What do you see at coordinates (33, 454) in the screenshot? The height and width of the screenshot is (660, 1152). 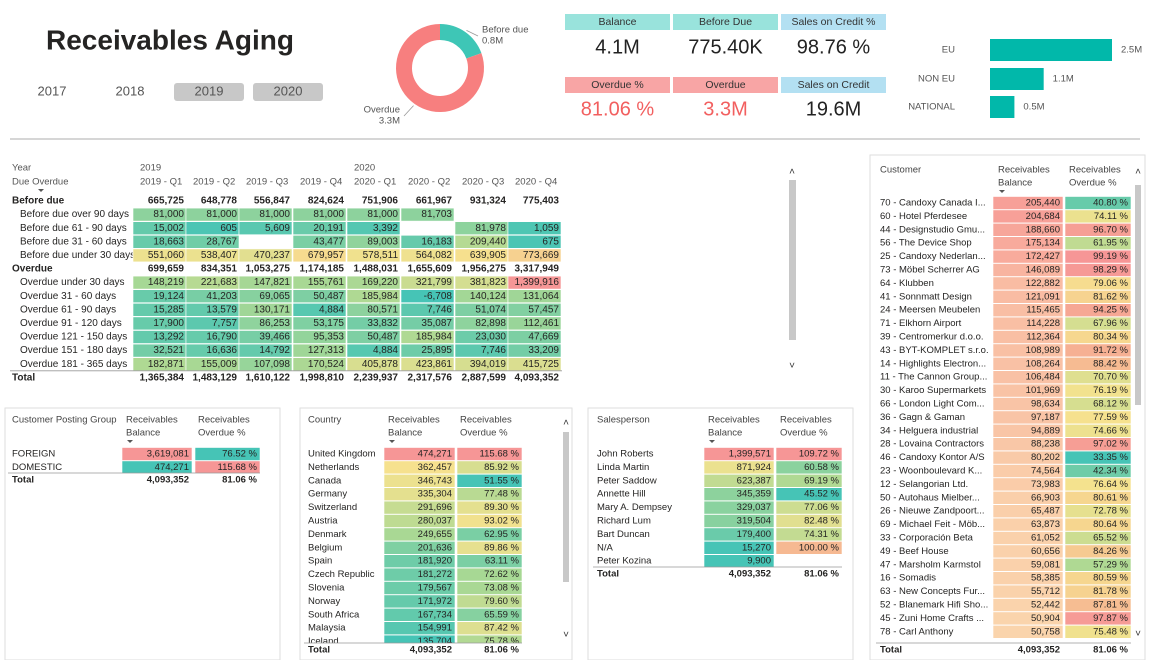 I see `table-row-label: FOREIGN` at bounding box center [33, 454].